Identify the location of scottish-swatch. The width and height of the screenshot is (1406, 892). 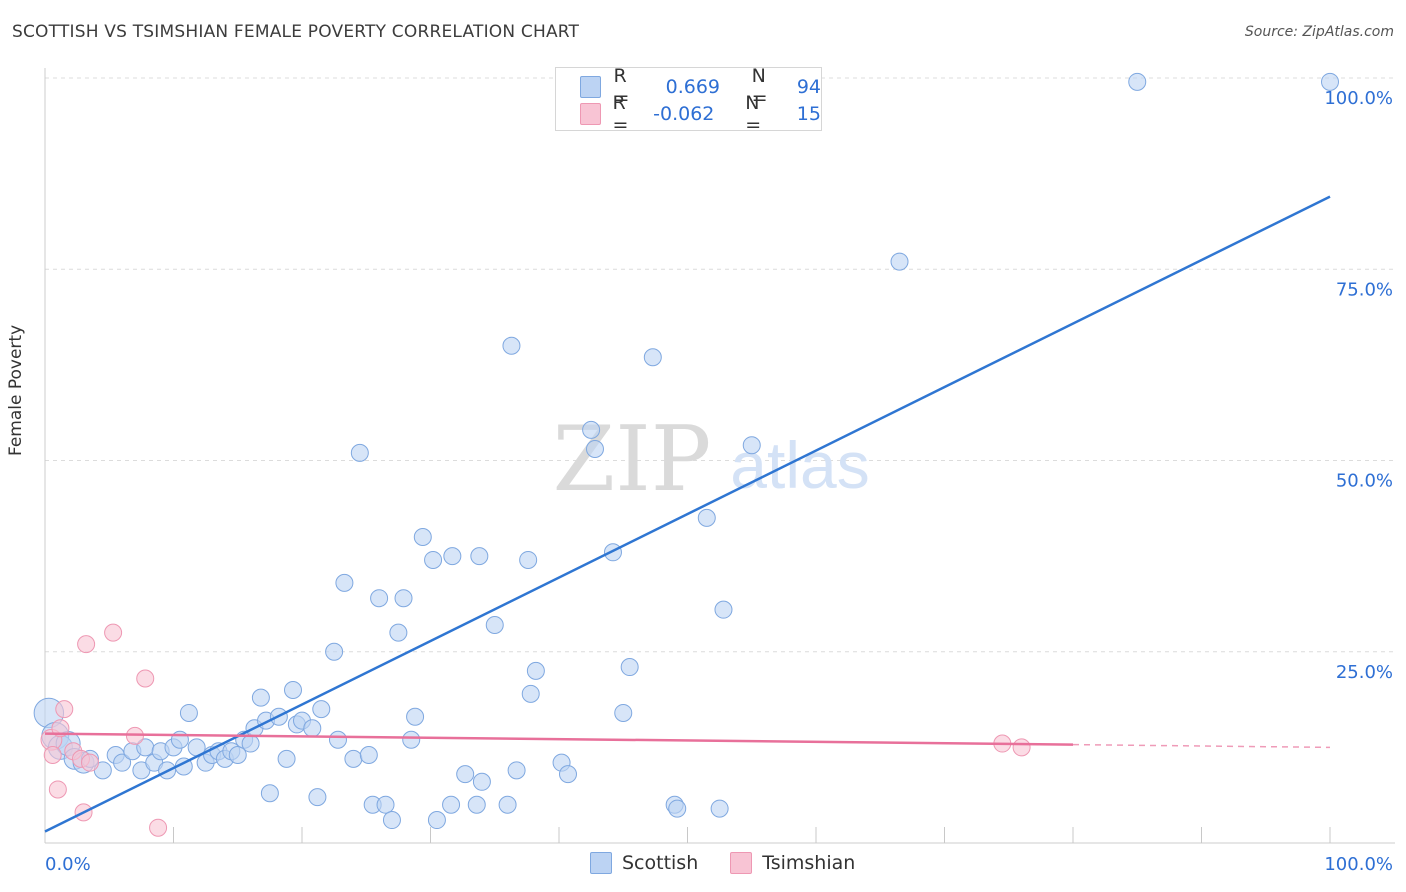
(591, 87).